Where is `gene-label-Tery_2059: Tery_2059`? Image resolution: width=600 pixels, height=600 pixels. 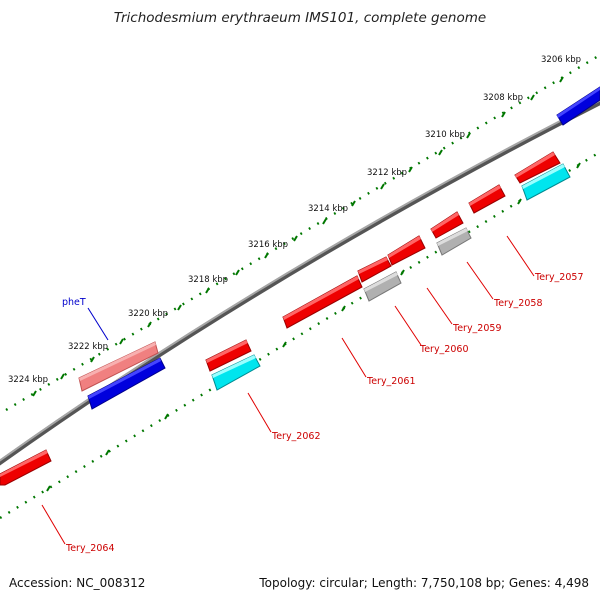 gene-label-Tery_2059: Tery_2059 is located at coordinates (477, 328).